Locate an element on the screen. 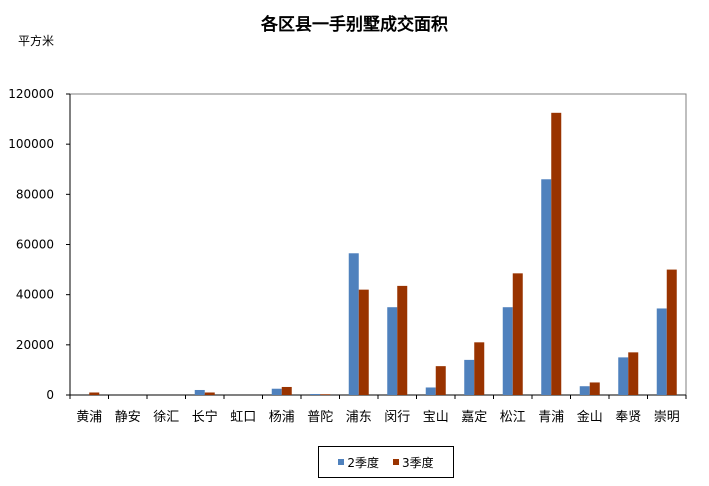  legend-item-q3: 3季度 is located at coordinates (413, 462).